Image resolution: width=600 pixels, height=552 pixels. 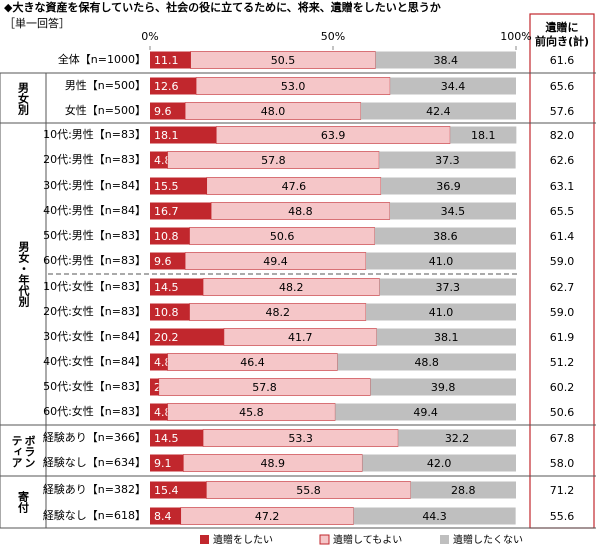 I want to click on value-label: 32.2, so click(x=457, y=438).